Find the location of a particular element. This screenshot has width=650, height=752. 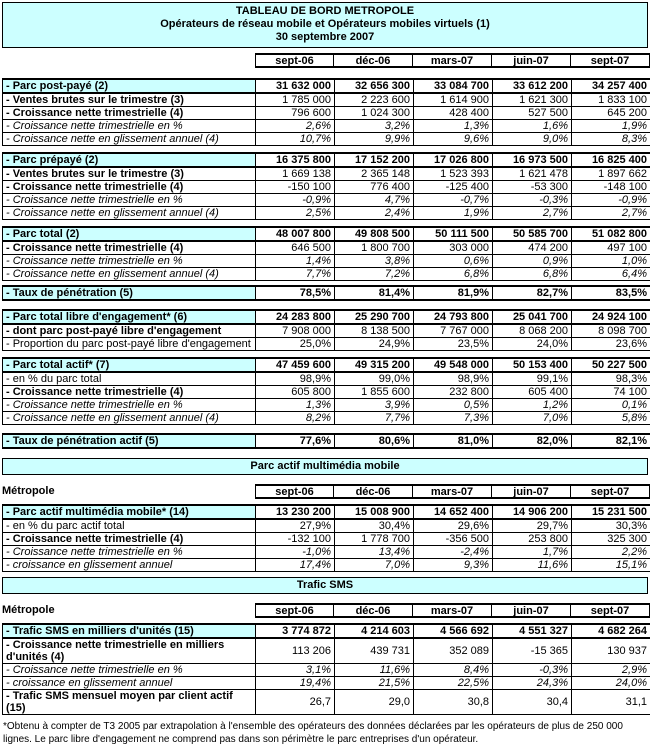

section-banner-sms: Trafic SMS is located at coordinates (325, 585).